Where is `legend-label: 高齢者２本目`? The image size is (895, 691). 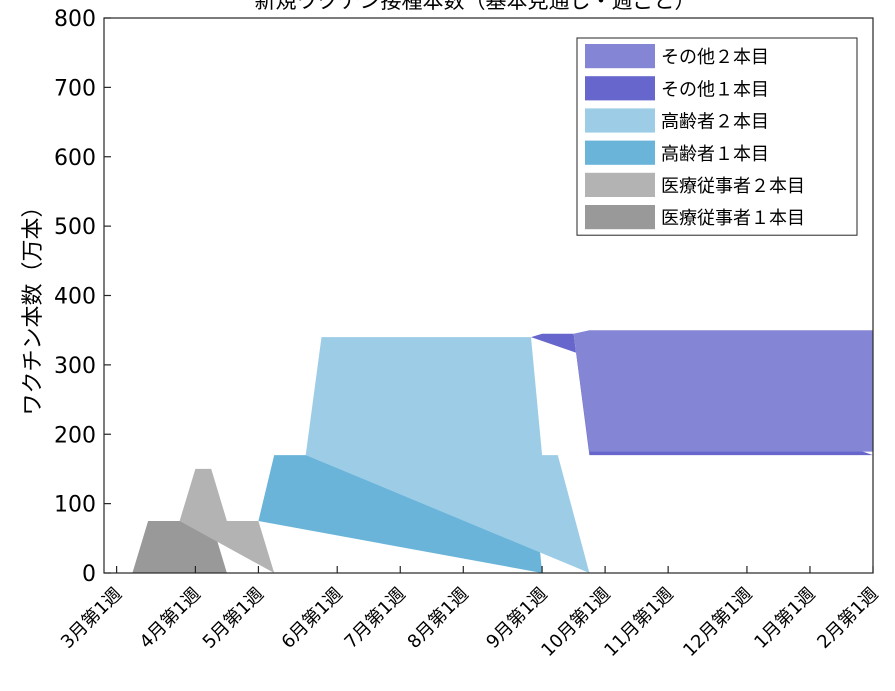
legend-label: 高齢者２本目 is located at coordinates (715, 122).